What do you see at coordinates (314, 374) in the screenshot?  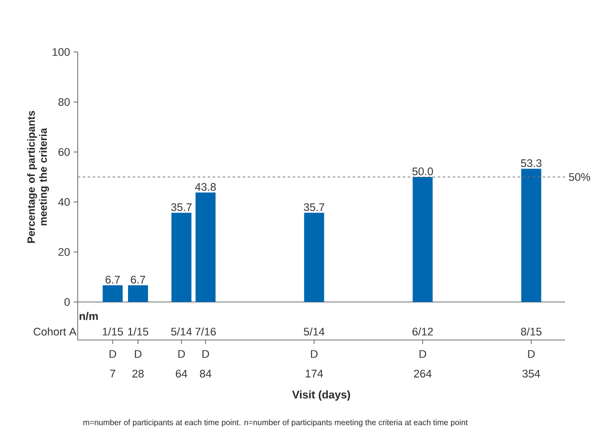 I see `x-tick-label: 174` at bounding box center [314, 374].